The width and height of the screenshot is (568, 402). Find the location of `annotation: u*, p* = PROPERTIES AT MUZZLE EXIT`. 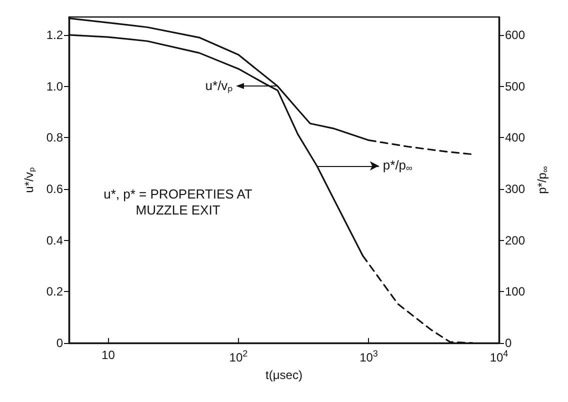

annotation: u*, p* = PROPERTIES AT MUZZLE EXIT is located at coordinates (178, 202).